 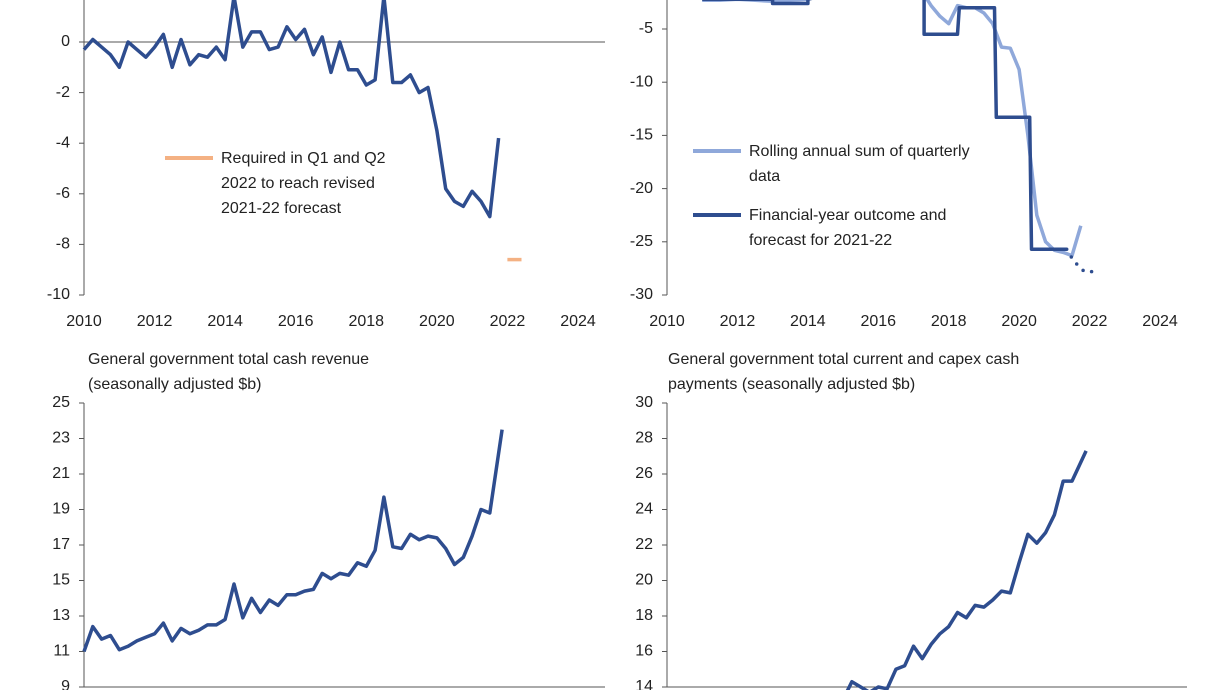 What do you see at coordinates (644, 651) in the screenshot?
I see `y-tick-label: 16` at bounding box center [644, 651].